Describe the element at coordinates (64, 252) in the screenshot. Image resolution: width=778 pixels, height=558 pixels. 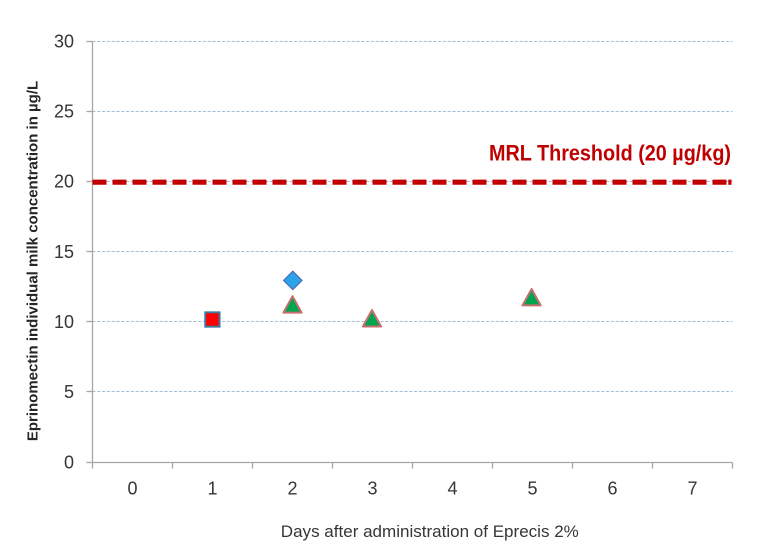
I see `svg-text: 15` at that location.